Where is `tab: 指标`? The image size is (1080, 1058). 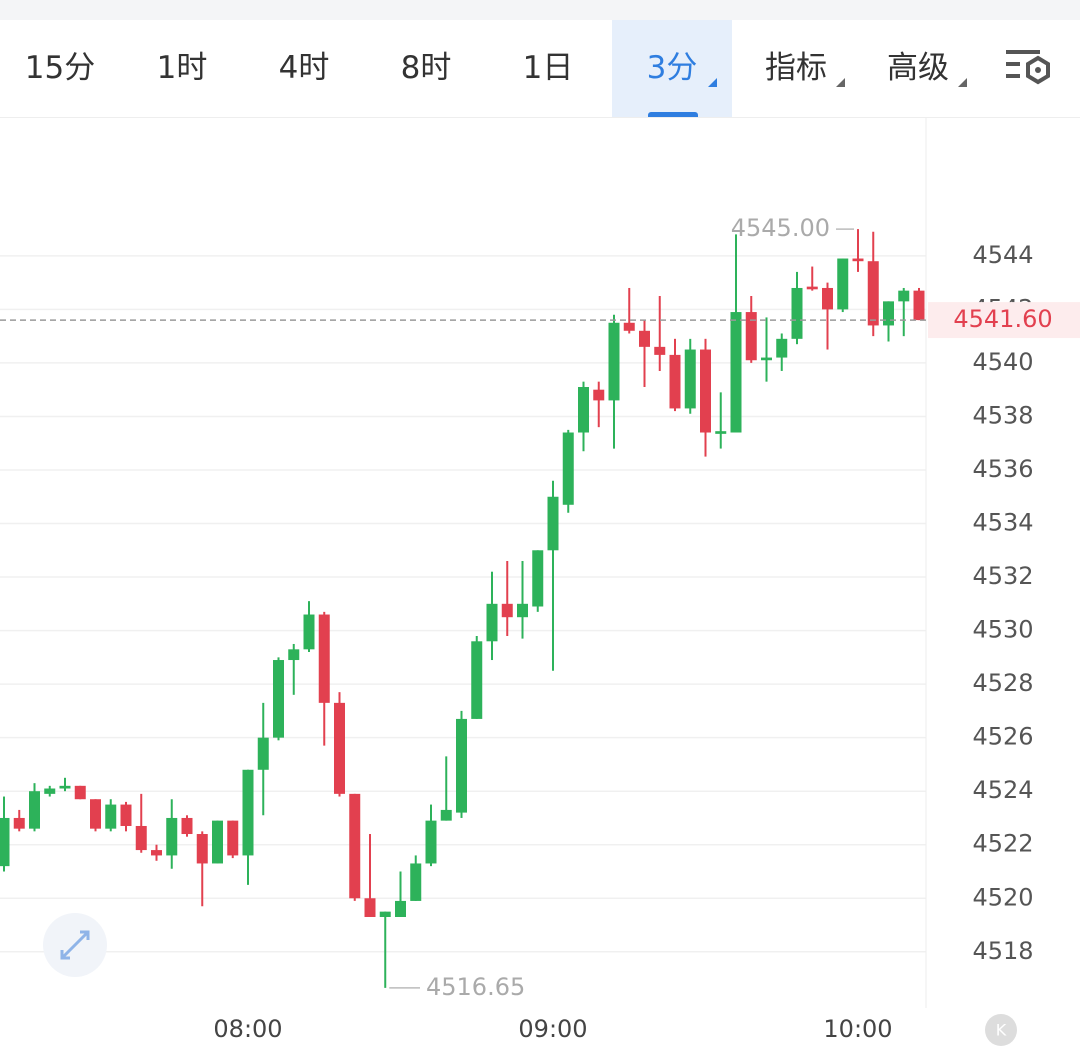
tab: 指标 is located at coordinates (796, 68).